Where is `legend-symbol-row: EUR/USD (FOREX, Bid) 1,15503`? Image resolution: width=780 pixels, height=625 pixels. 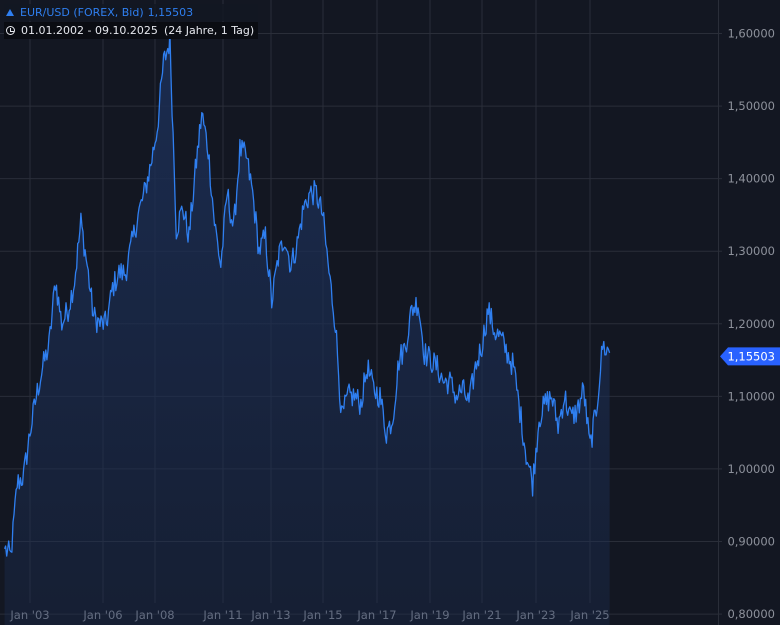 legend-symbol-row: EUR/USD (FOREX, Bid) 1,15503 is located at coordinates (131, 12).